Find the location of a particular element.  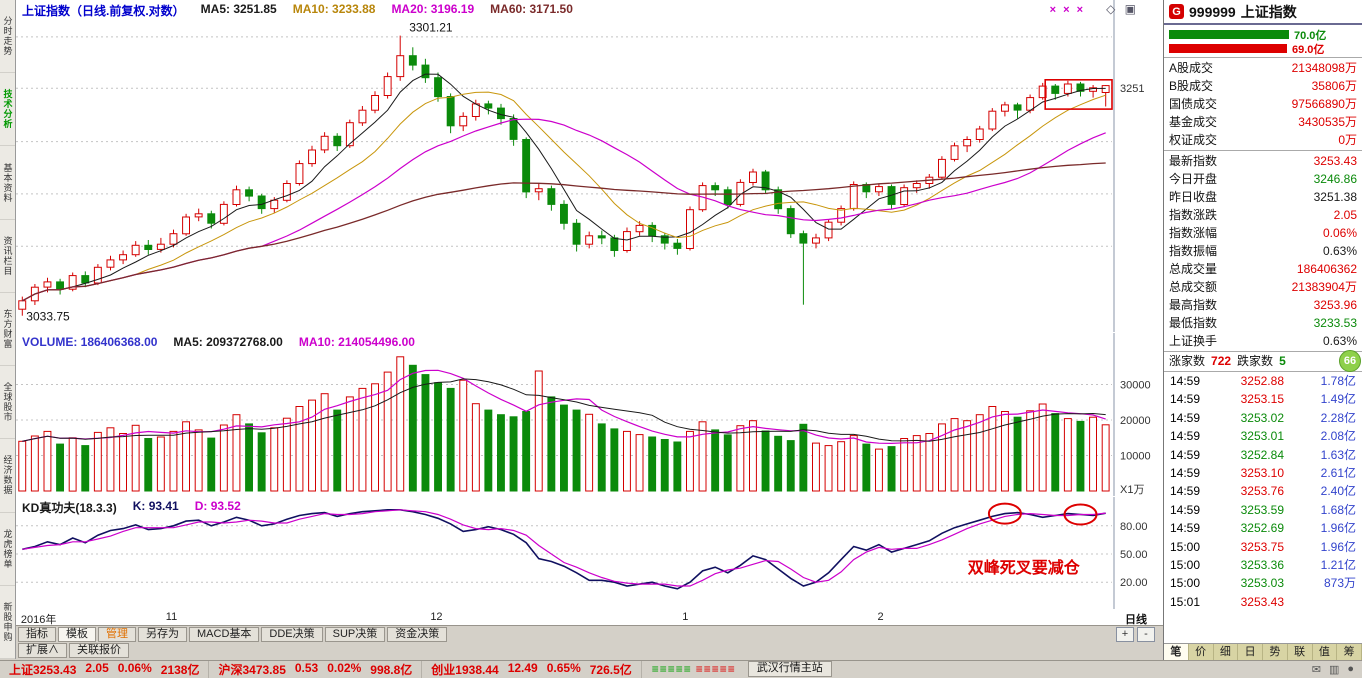

tick-volume: 2.28亿 is located at coordinates (1320, 418).